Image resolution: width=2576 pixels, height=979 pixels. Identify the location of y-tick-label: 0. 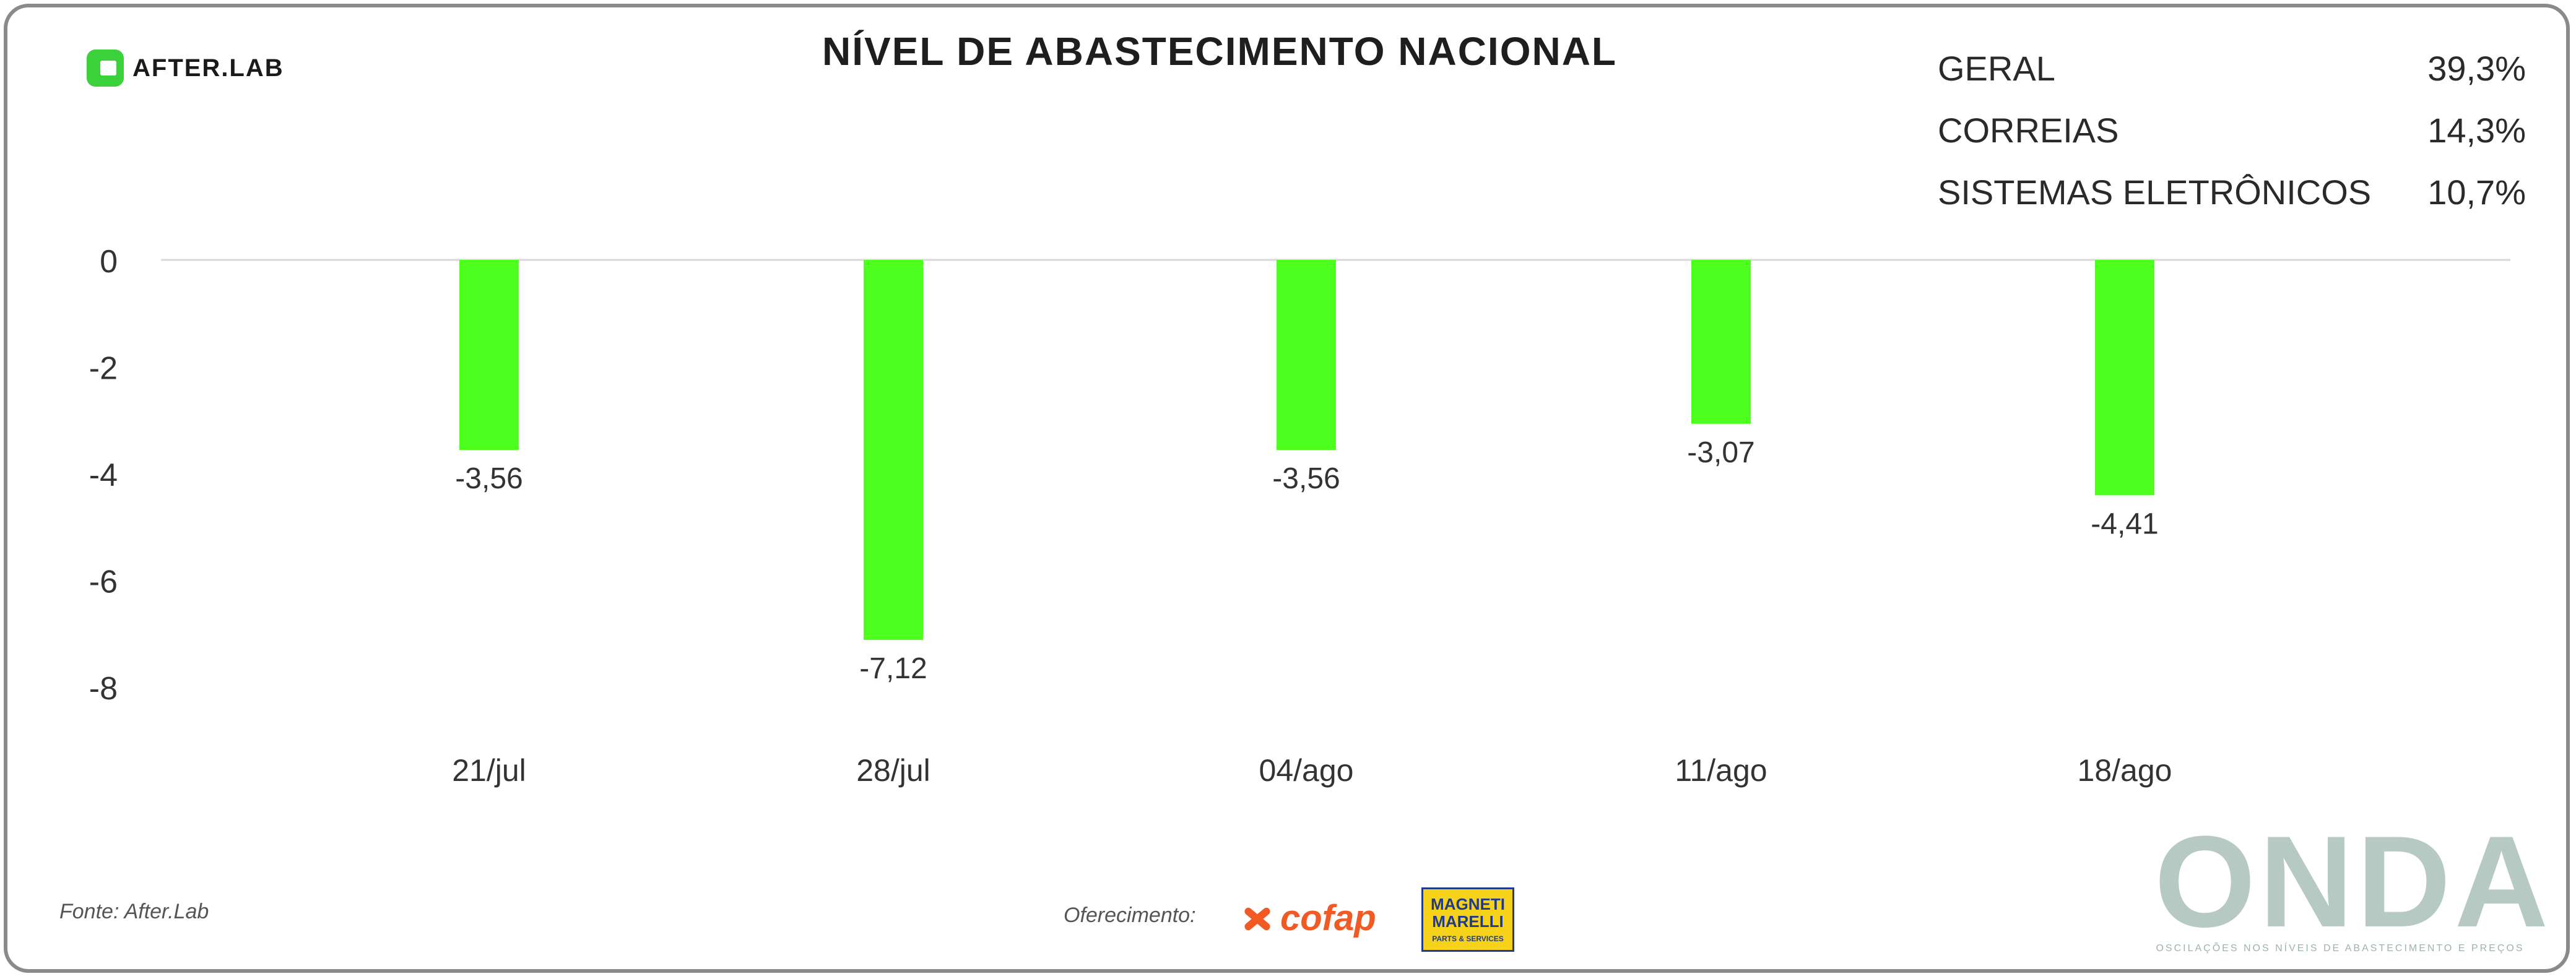
(109, 262).